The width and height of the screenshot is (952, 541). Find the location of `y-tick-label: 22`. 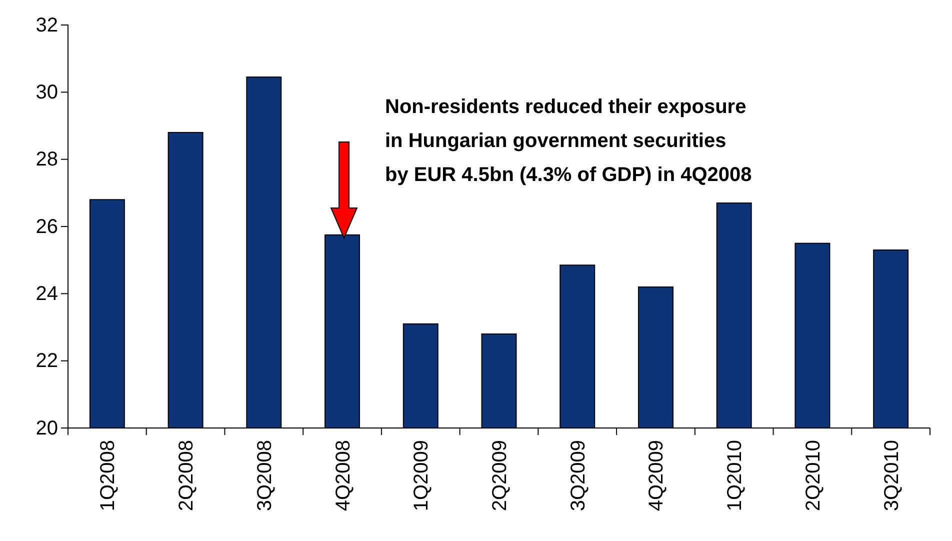

y-tick-label: 22 is located at coordinates (47, 361).